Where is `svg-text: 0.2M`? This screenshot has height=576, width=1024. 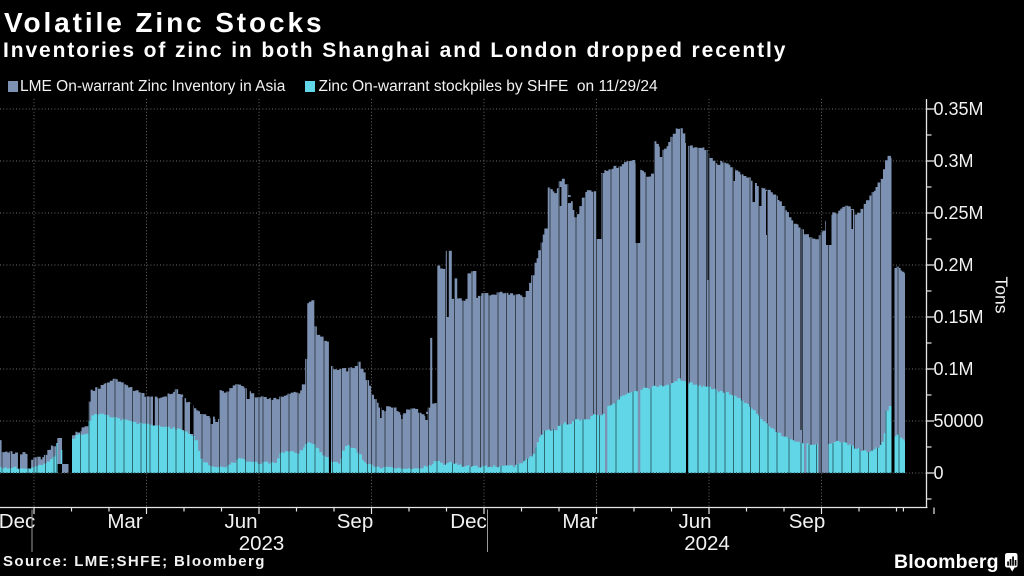 svg-text: 0.2M is located at coordinates (954, 265).